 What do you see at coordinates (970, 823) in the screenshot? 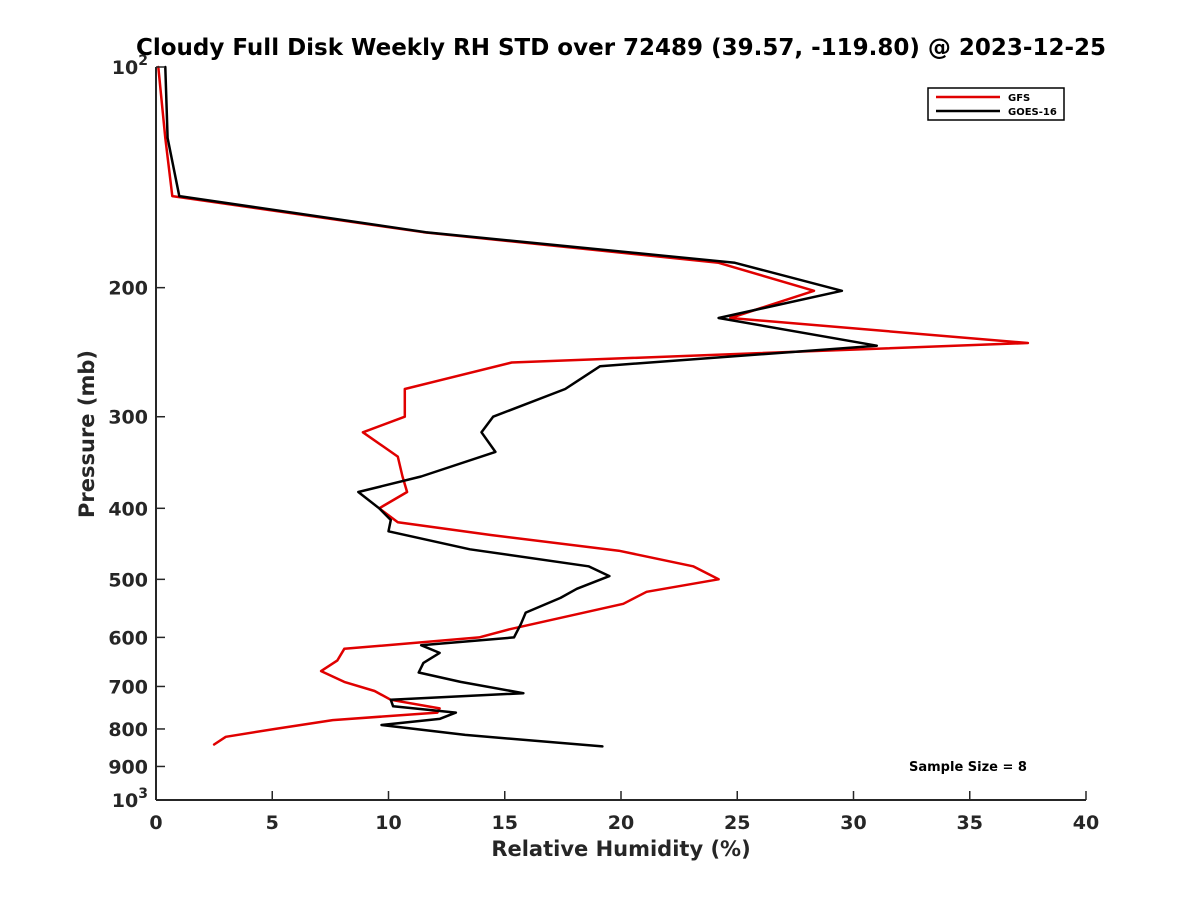
I see `x-tick-label: 35` at bounding box center [970, 823].